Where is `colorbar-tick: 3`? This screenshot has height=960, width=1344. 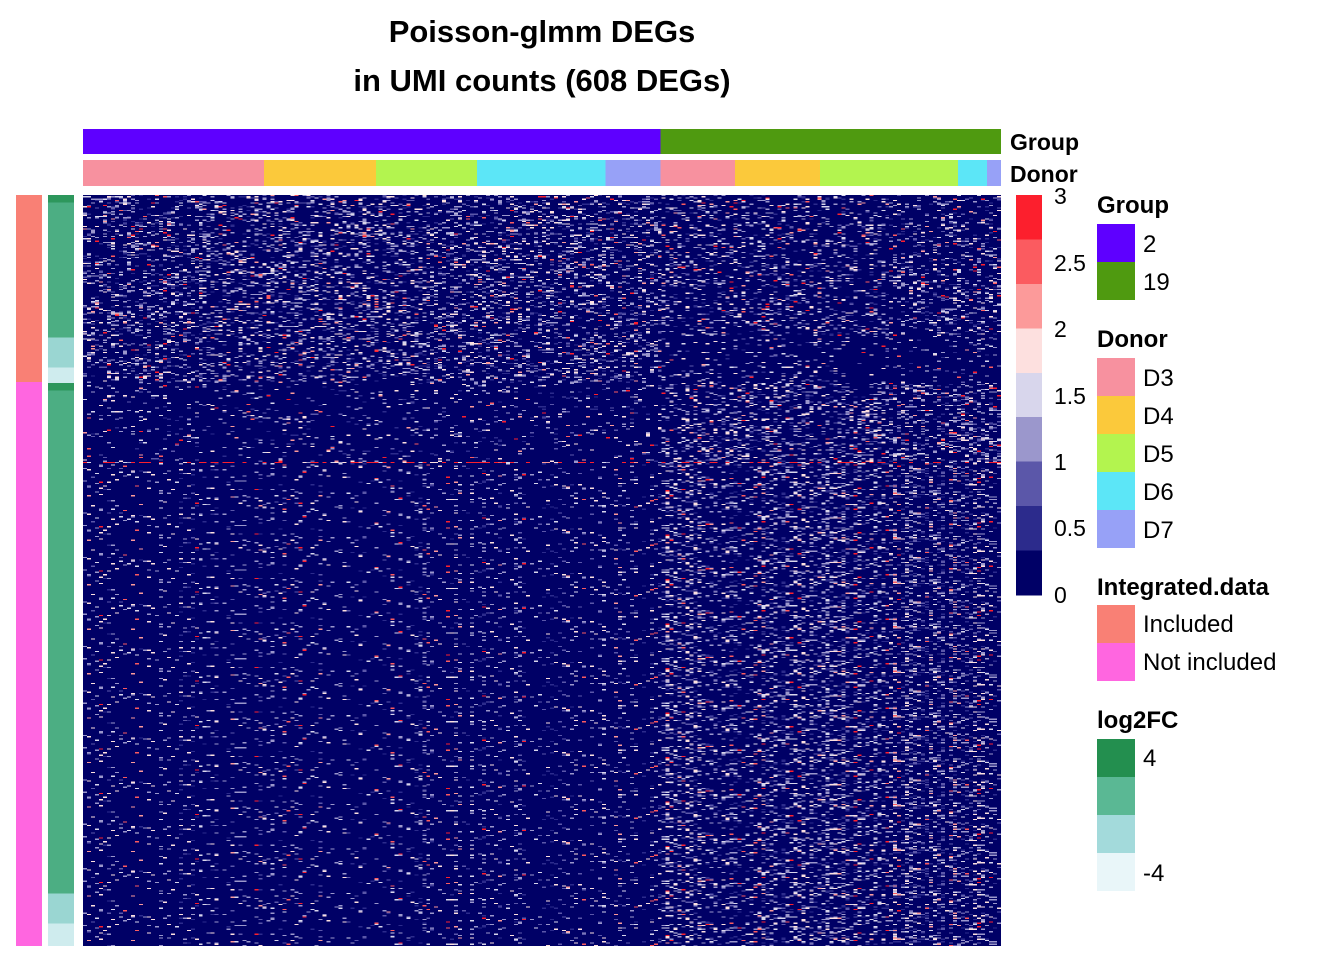
colorbar-tick: 3 is located at coordinates (1060, 196).